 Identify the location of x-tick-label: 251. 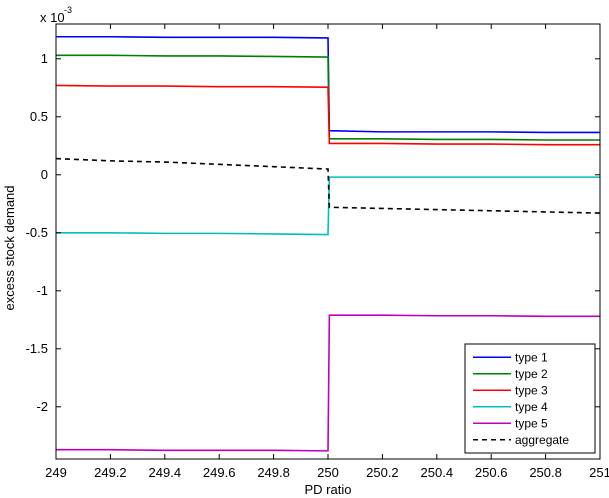
(599, 472).